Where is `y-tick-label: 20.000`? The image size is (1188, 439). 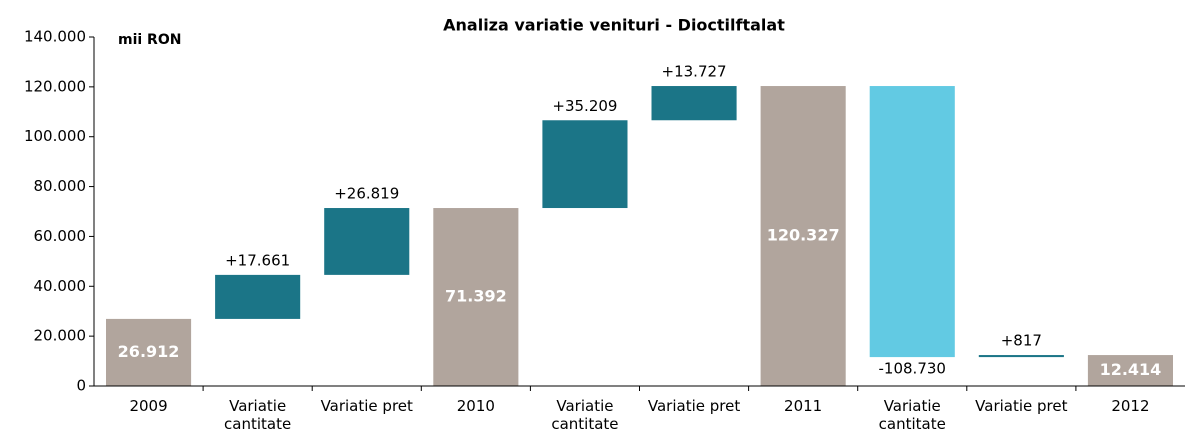 y-tick-label: 20.000 is located at coordinates (60, 336).